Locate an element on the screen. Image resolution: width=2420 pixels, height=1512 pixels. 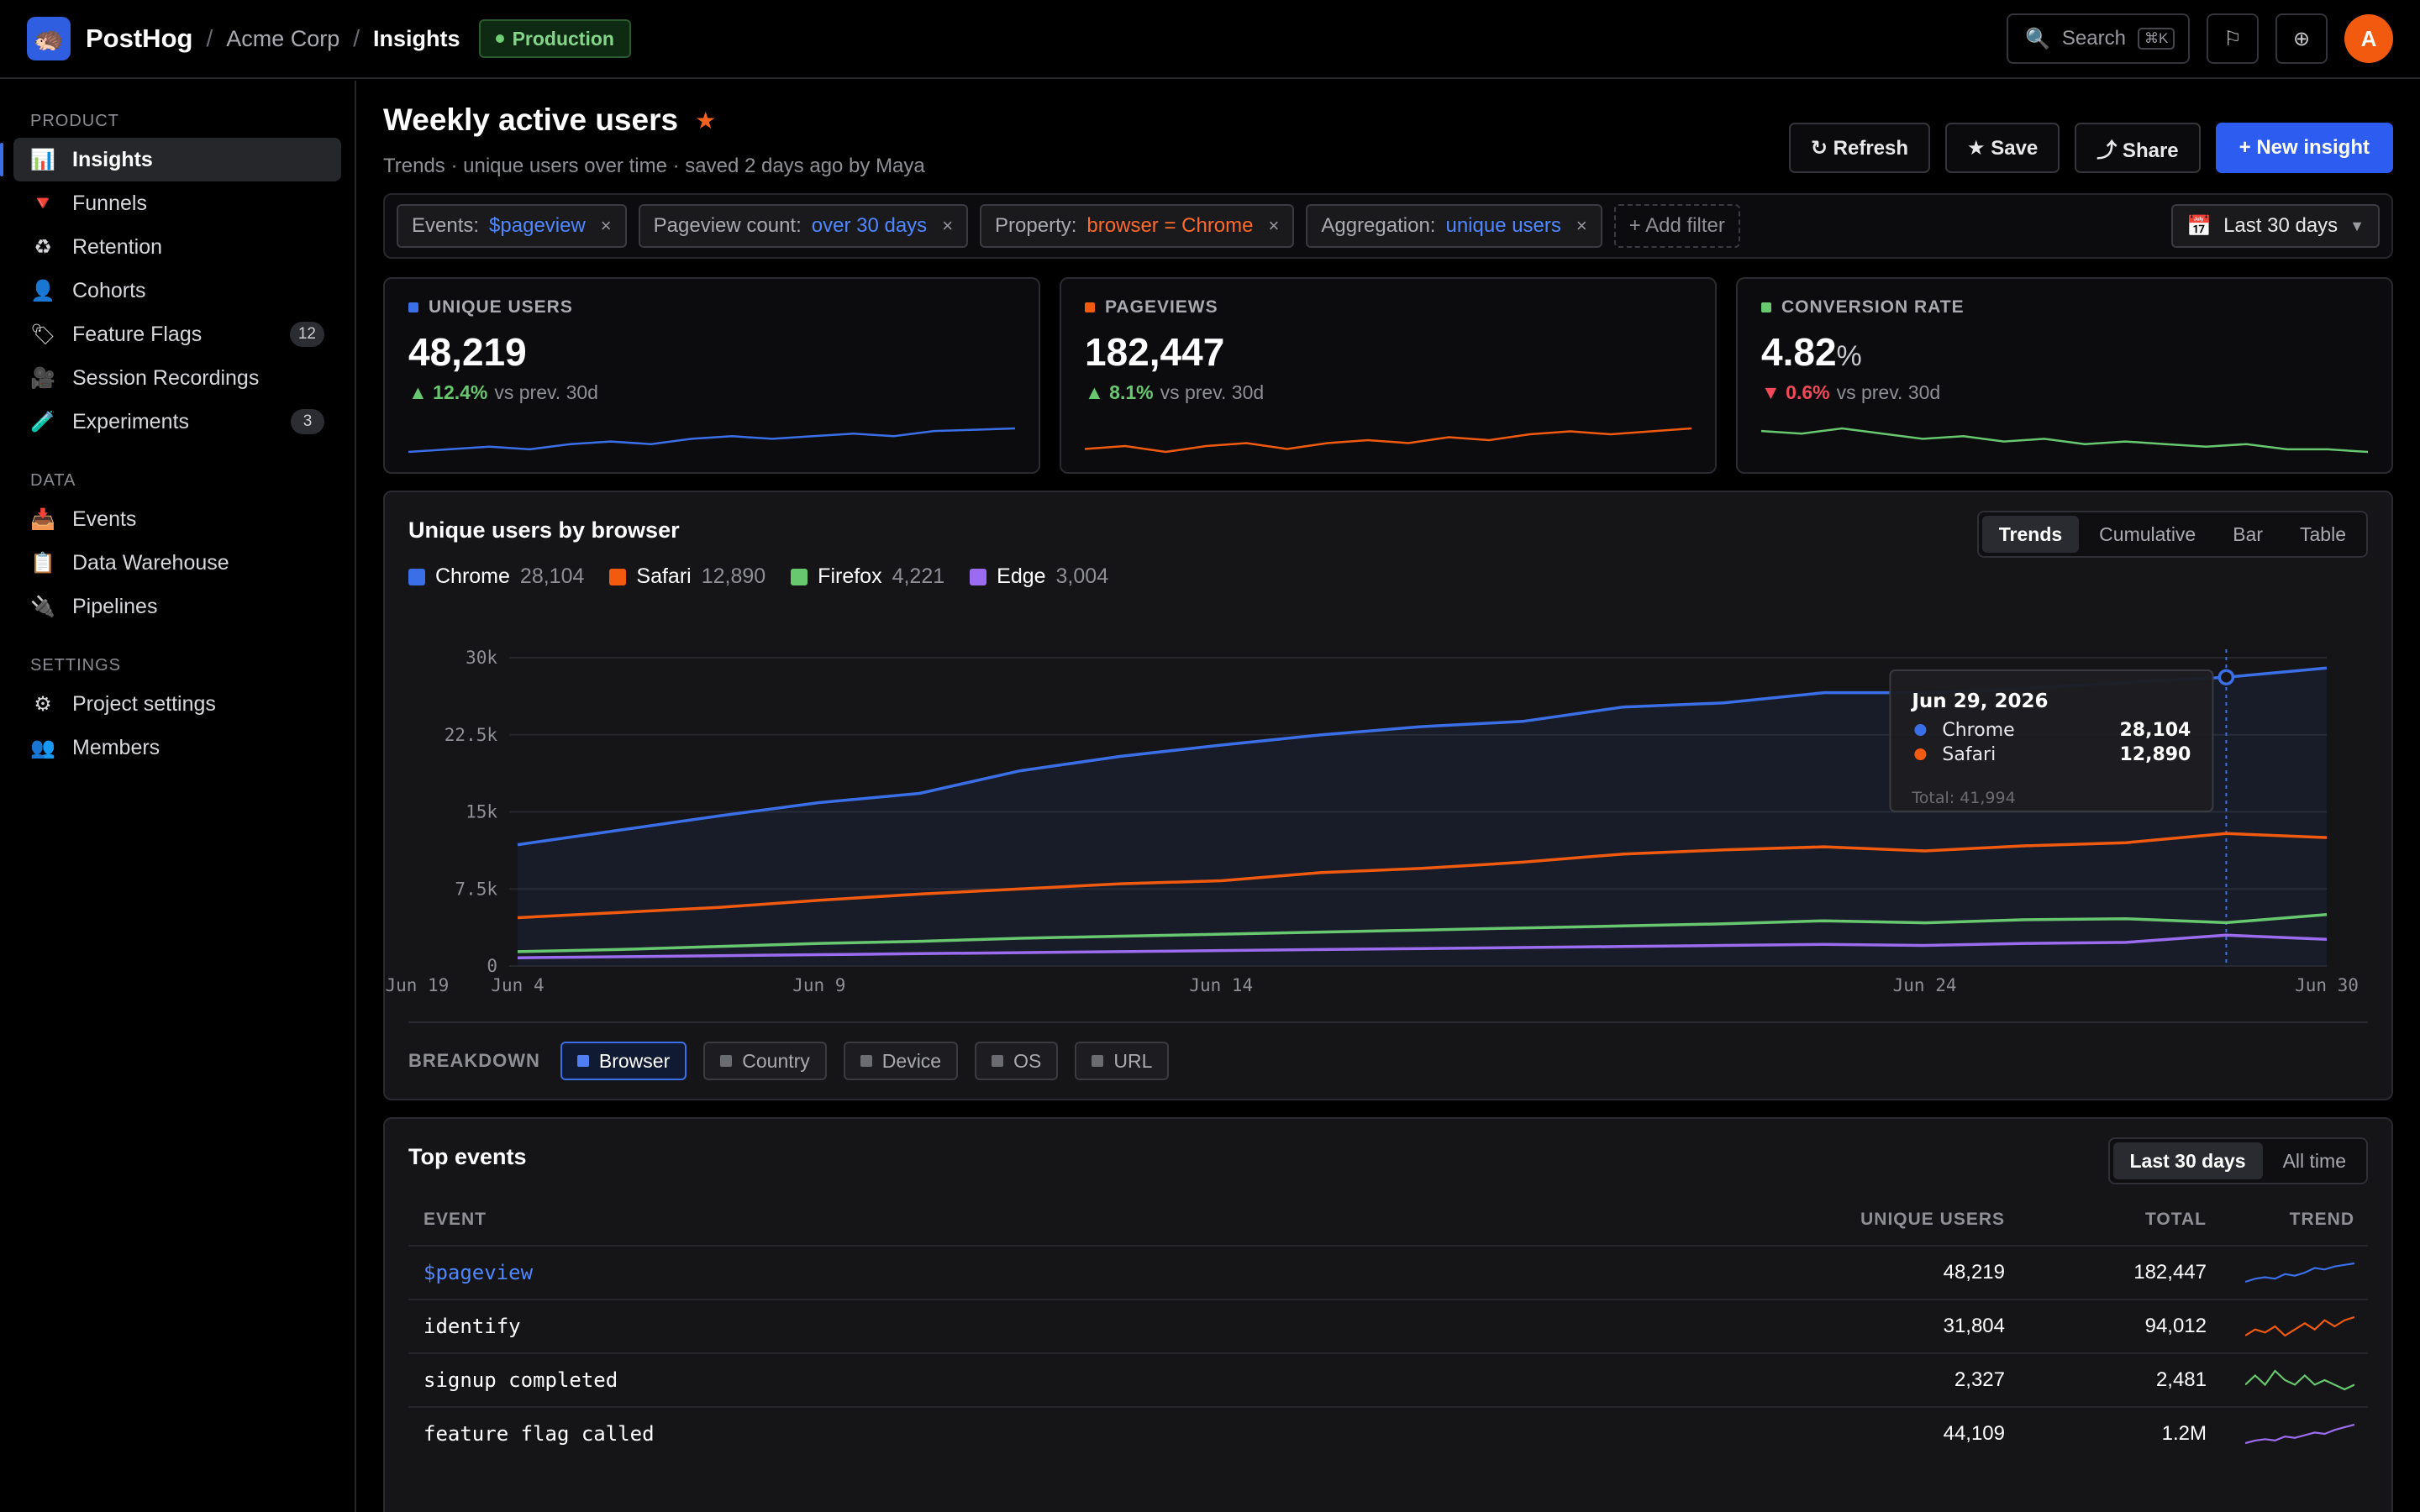
date-range-dropdown: 📅 Last 30 days ▼ is located at coordinates (2275, 226).